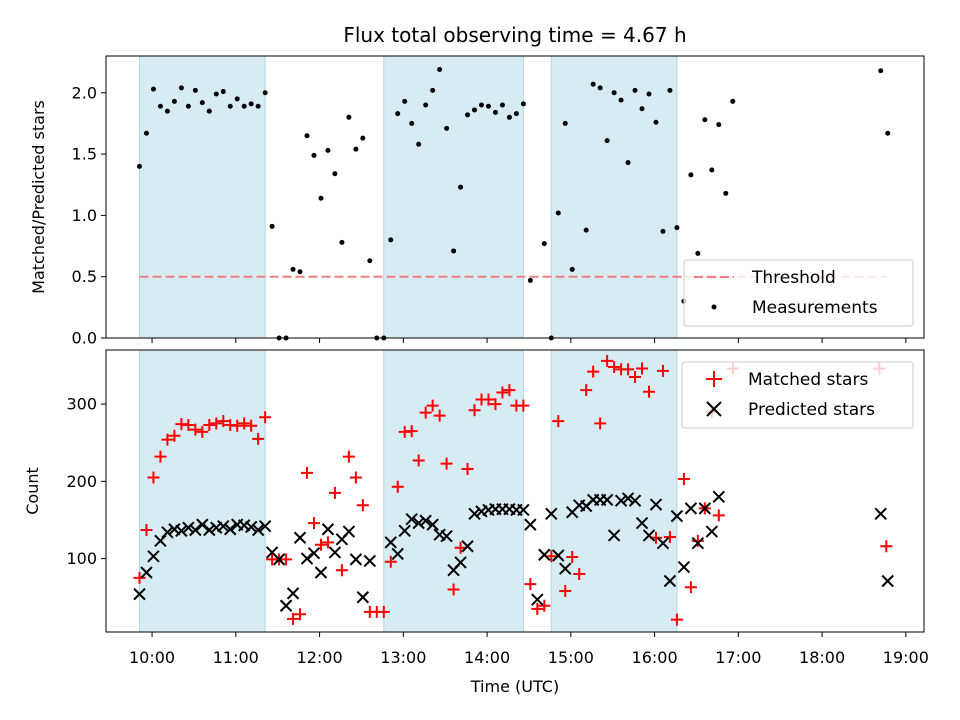 The width and height of the screenshot is (960, 720). Describe the element at coordinates (797, 395) in the screenshot. I see `bottom-legend: Matched stars Predicted stars` at that location.